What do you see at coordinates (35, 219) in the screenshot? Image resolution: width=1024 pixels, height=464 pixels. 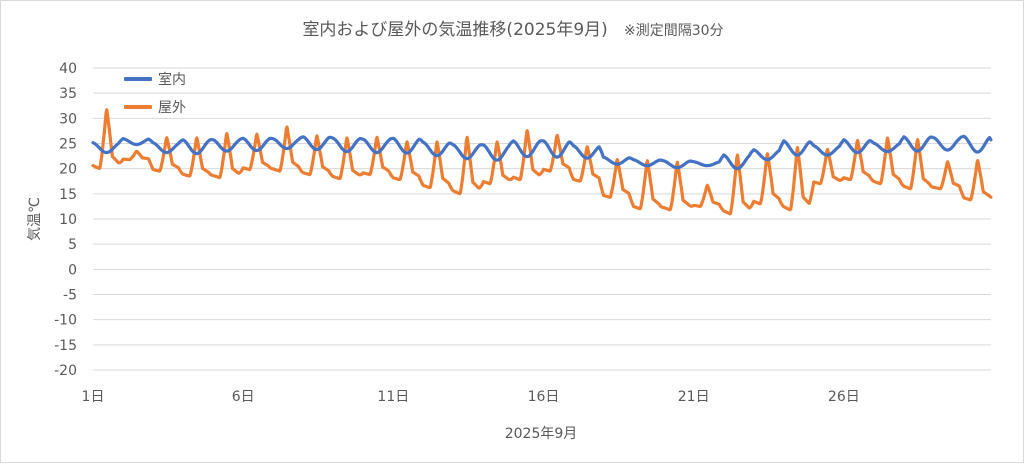 I see `y-axis-label: 気温℃` at bounding box center [35, 219].